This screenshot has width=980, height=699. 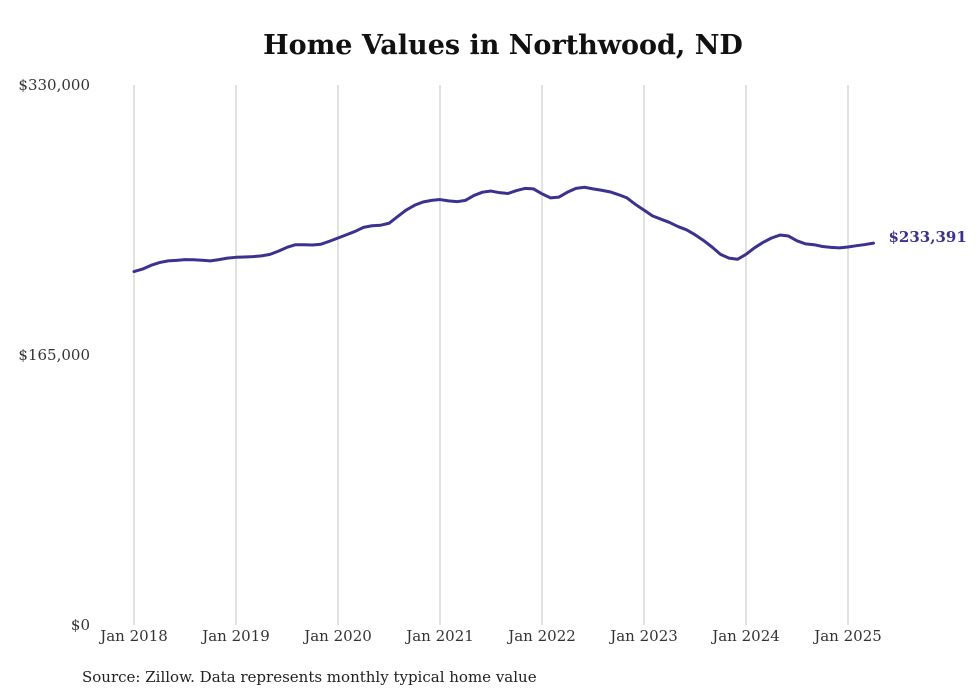 I want to click on y-axis-ticks: $0 $165,000 $330,000, so click(x=54, y=355).